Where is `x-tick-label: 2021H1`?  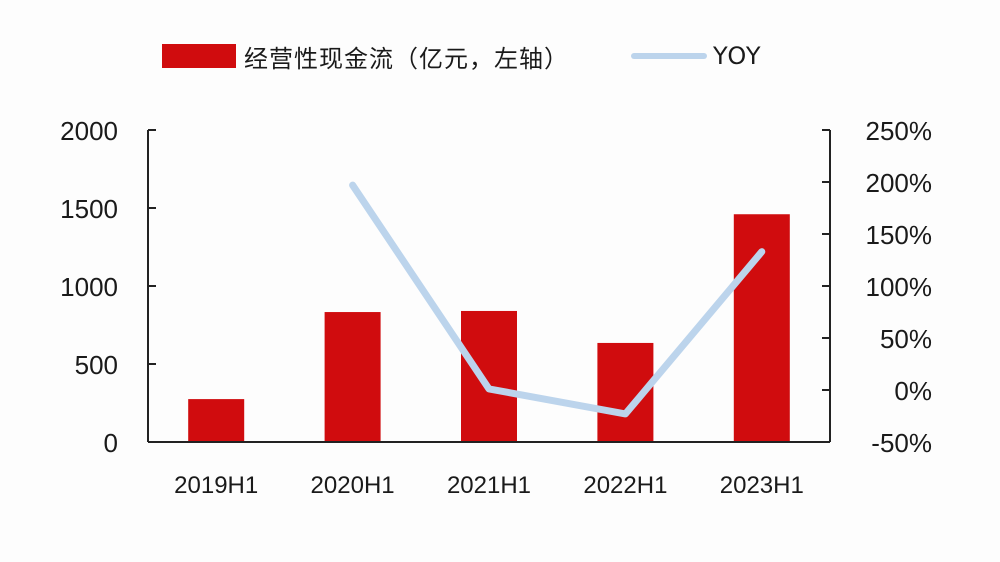
x-tick-label: 2021H1 is located at coordinates (489, 485).